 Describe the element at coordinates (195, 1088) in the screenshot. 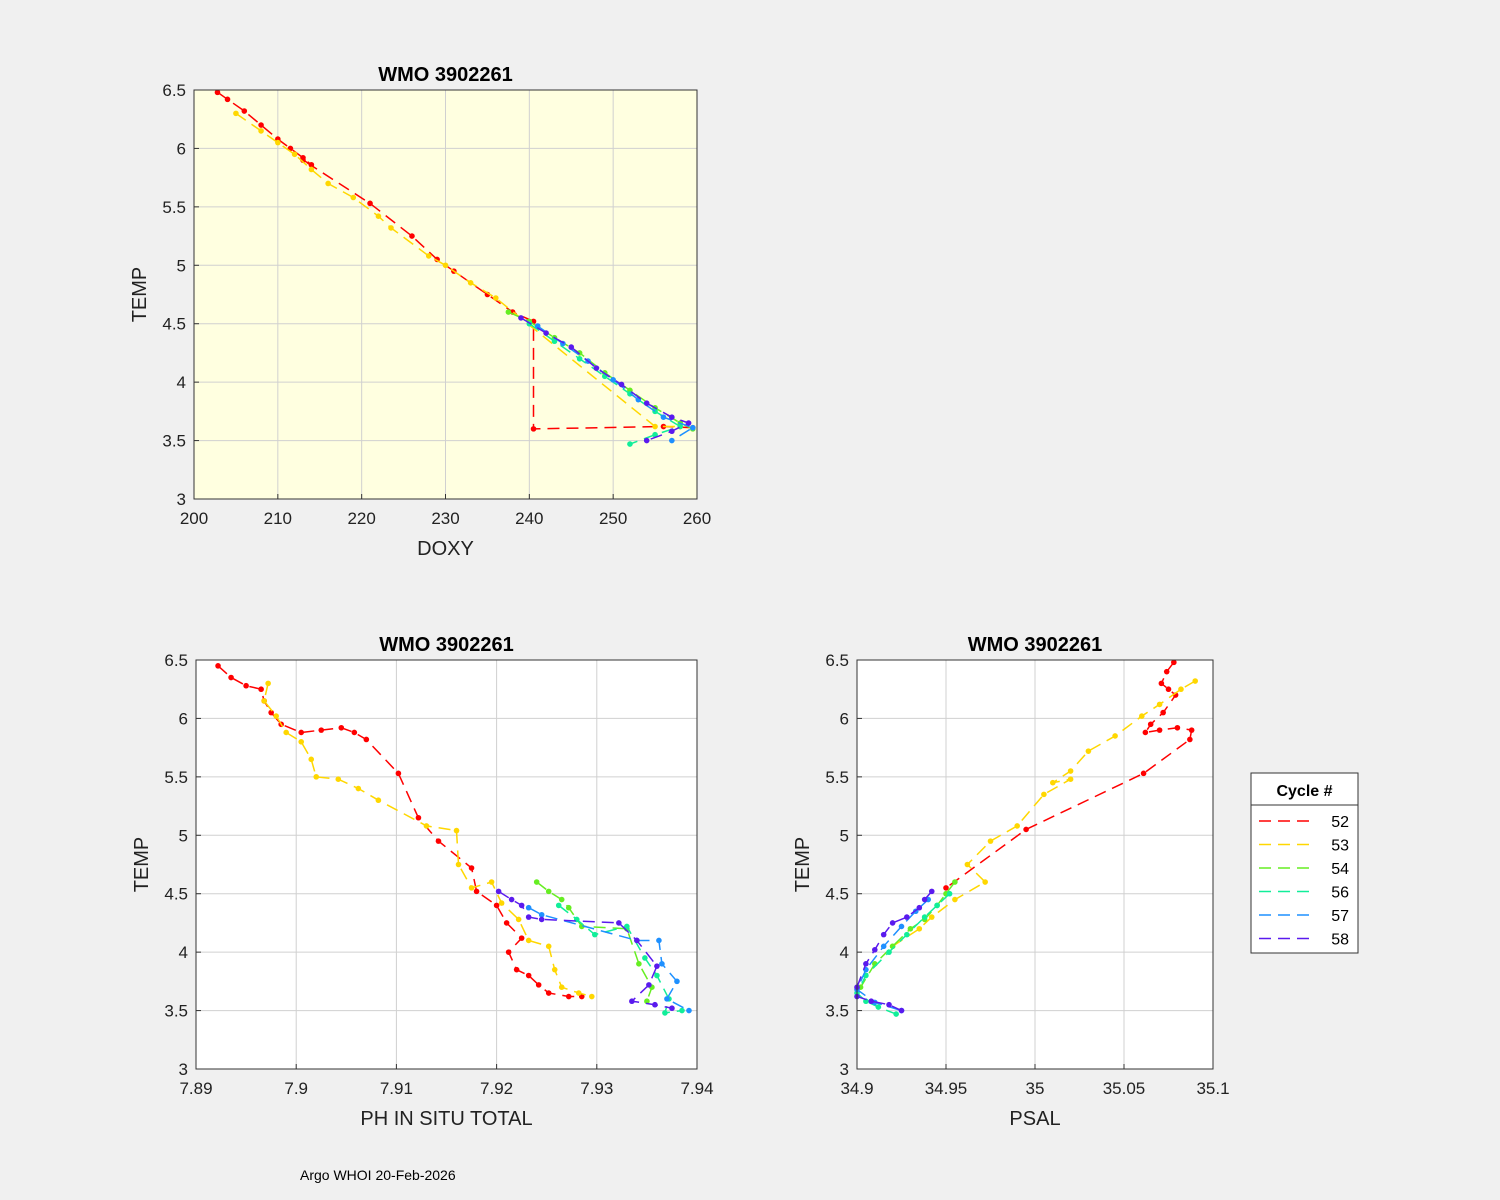

I see `x-tick-label: 7.89` at that location.